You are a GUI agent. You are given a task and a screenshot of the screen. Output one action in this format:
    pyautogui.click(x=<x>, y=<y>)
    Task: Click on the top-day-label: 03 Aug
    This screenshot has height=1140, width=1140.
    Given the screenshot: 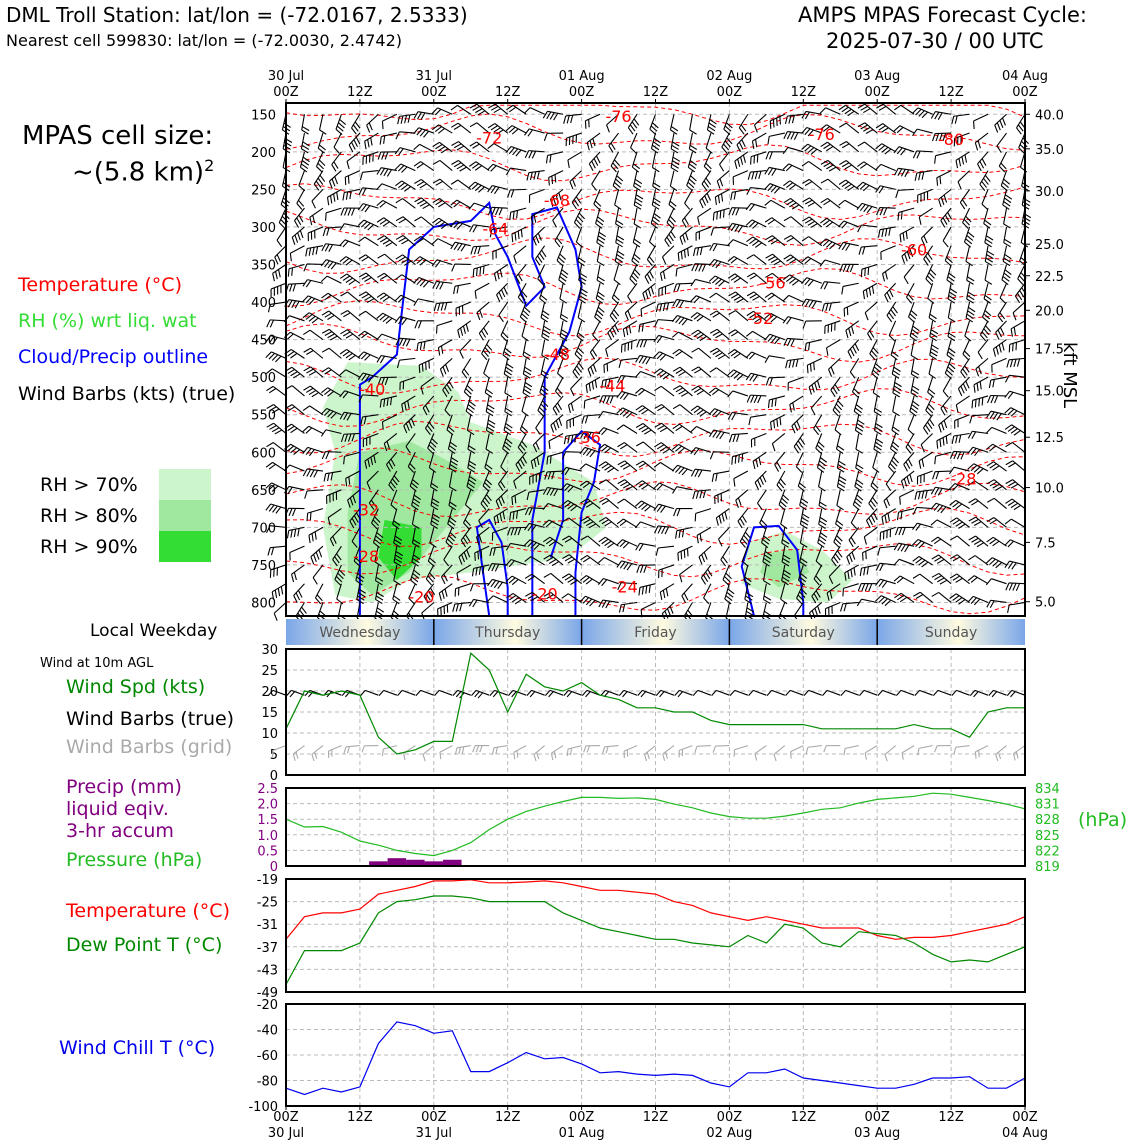 What is the action you would take?
    pyautogui.click(x=877, y=76)
    